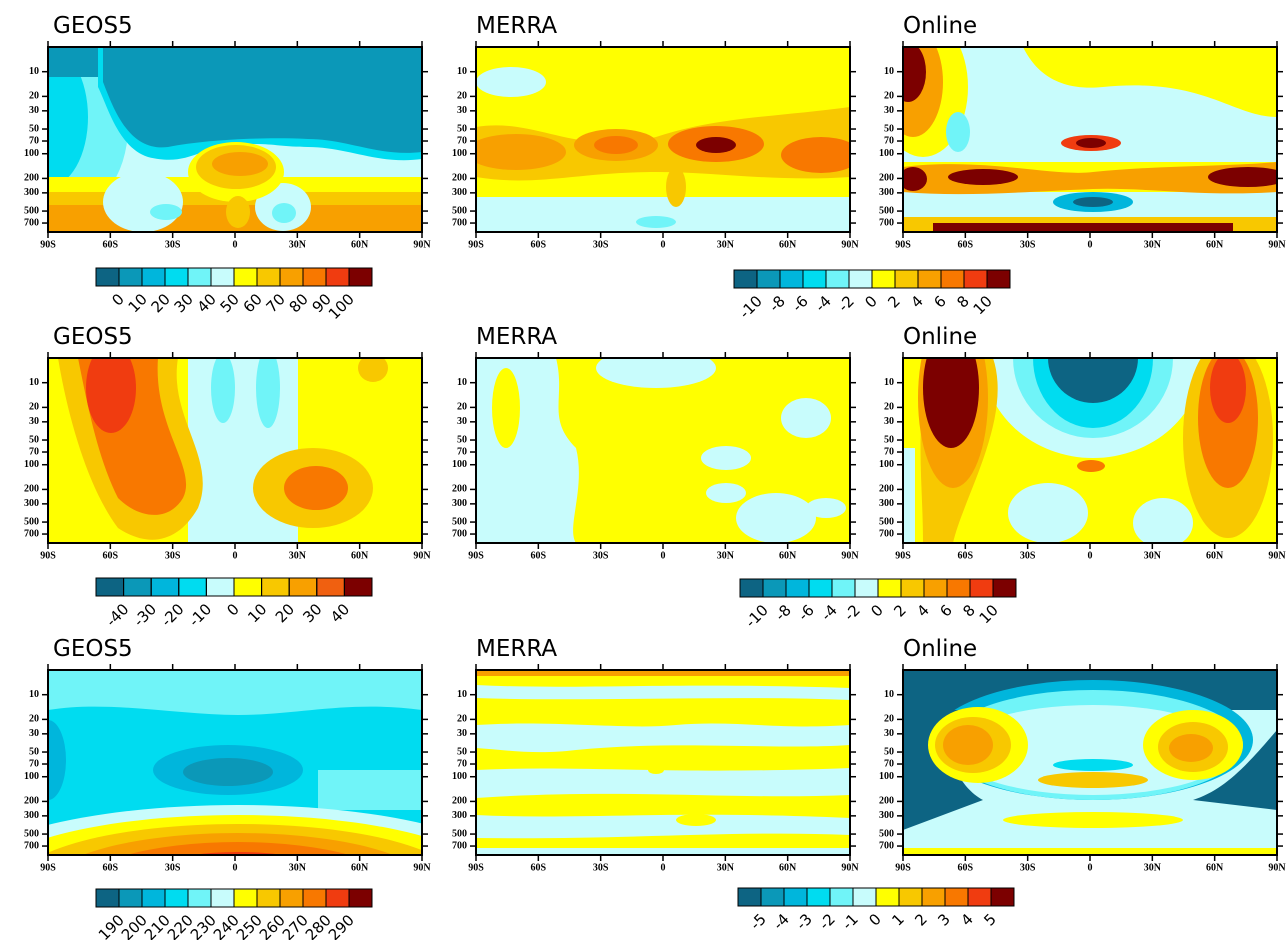 The image size is (1287, 940). I want to click on colorbar-label: 10, so click(257, 613).